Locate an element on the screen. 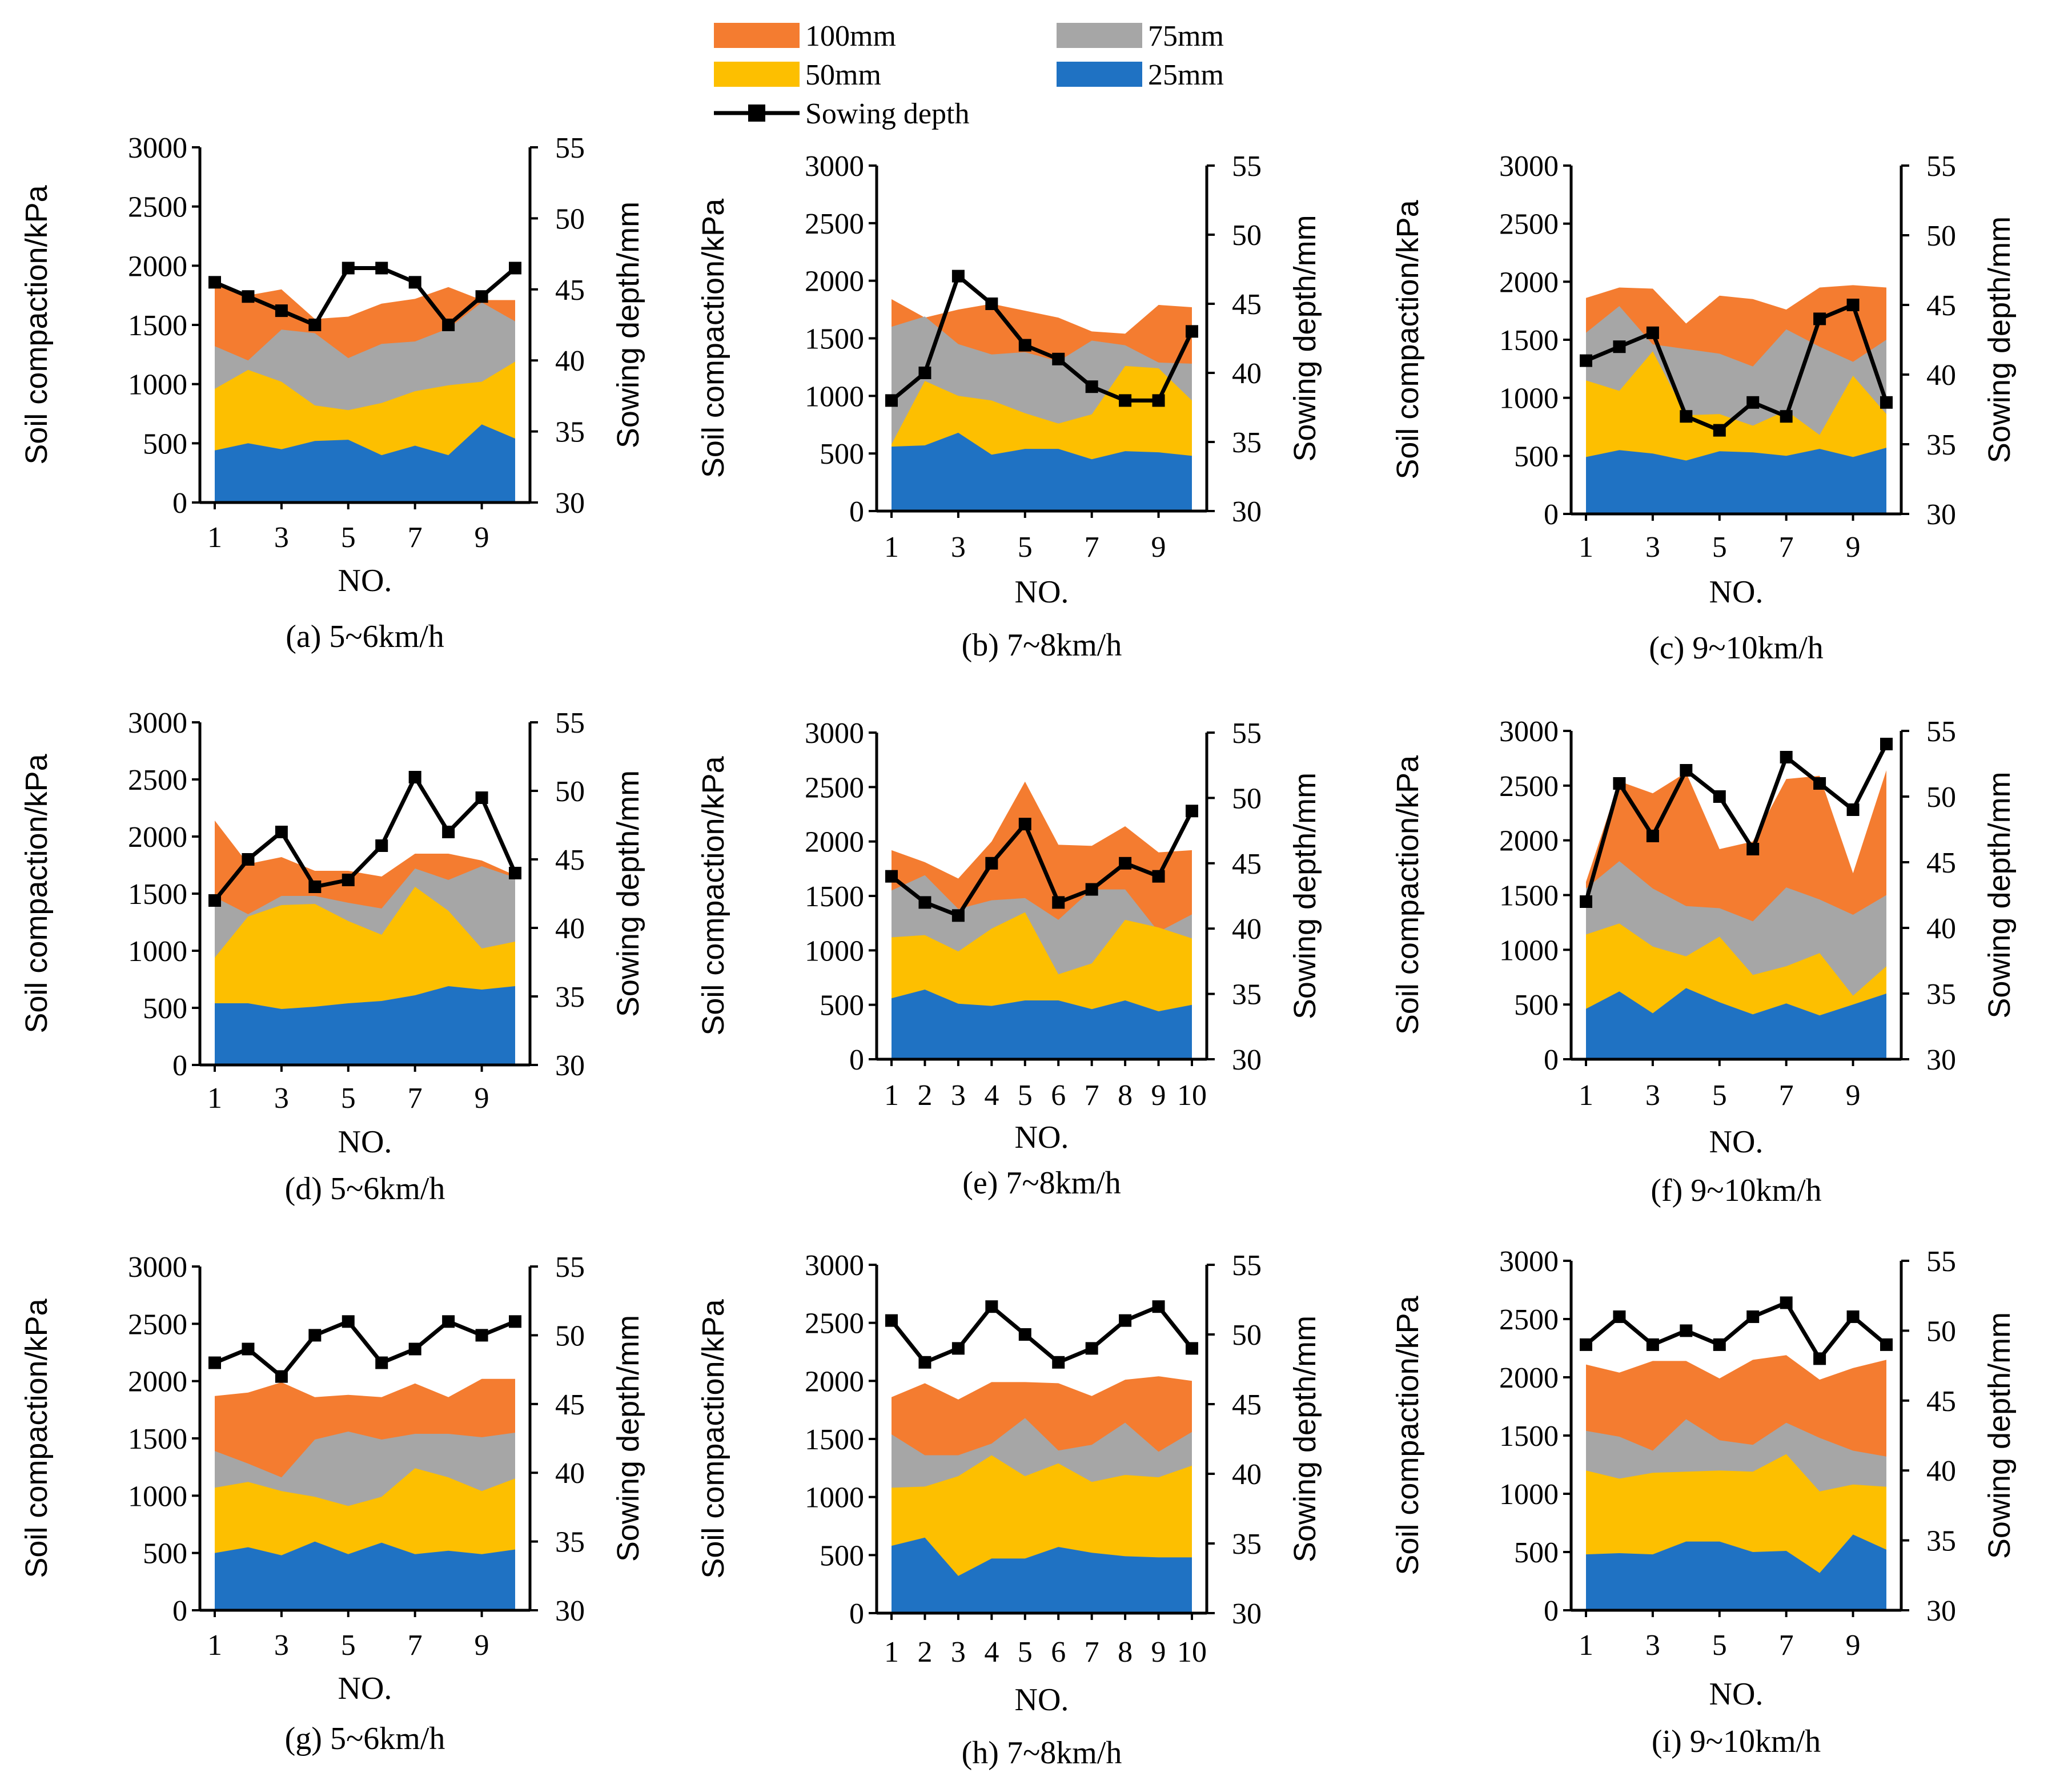 The image size is (2072, 1785). legend-label-s100: 100mm is located at coordinates (850, 36).